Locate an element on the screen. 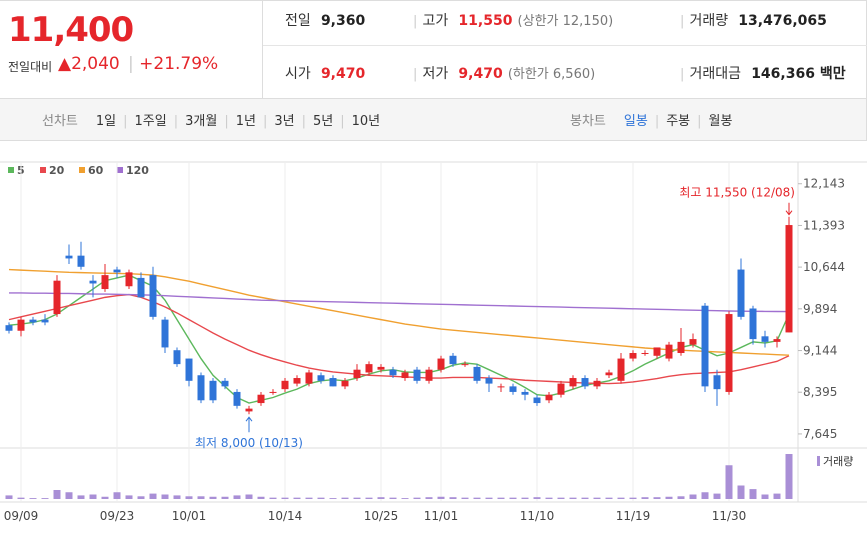 The image size is (867, 540). tab: 일봉 is located at coordinates (635, 121).